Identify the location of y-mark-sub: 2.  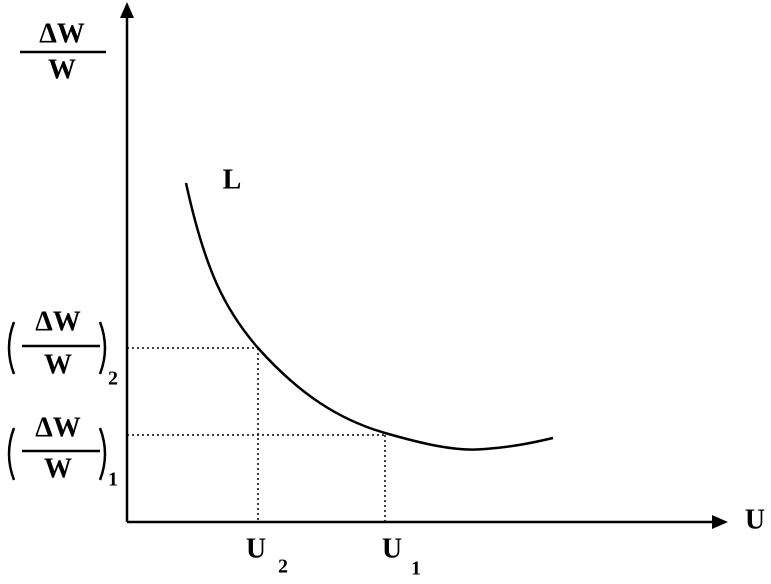
(113, 379).